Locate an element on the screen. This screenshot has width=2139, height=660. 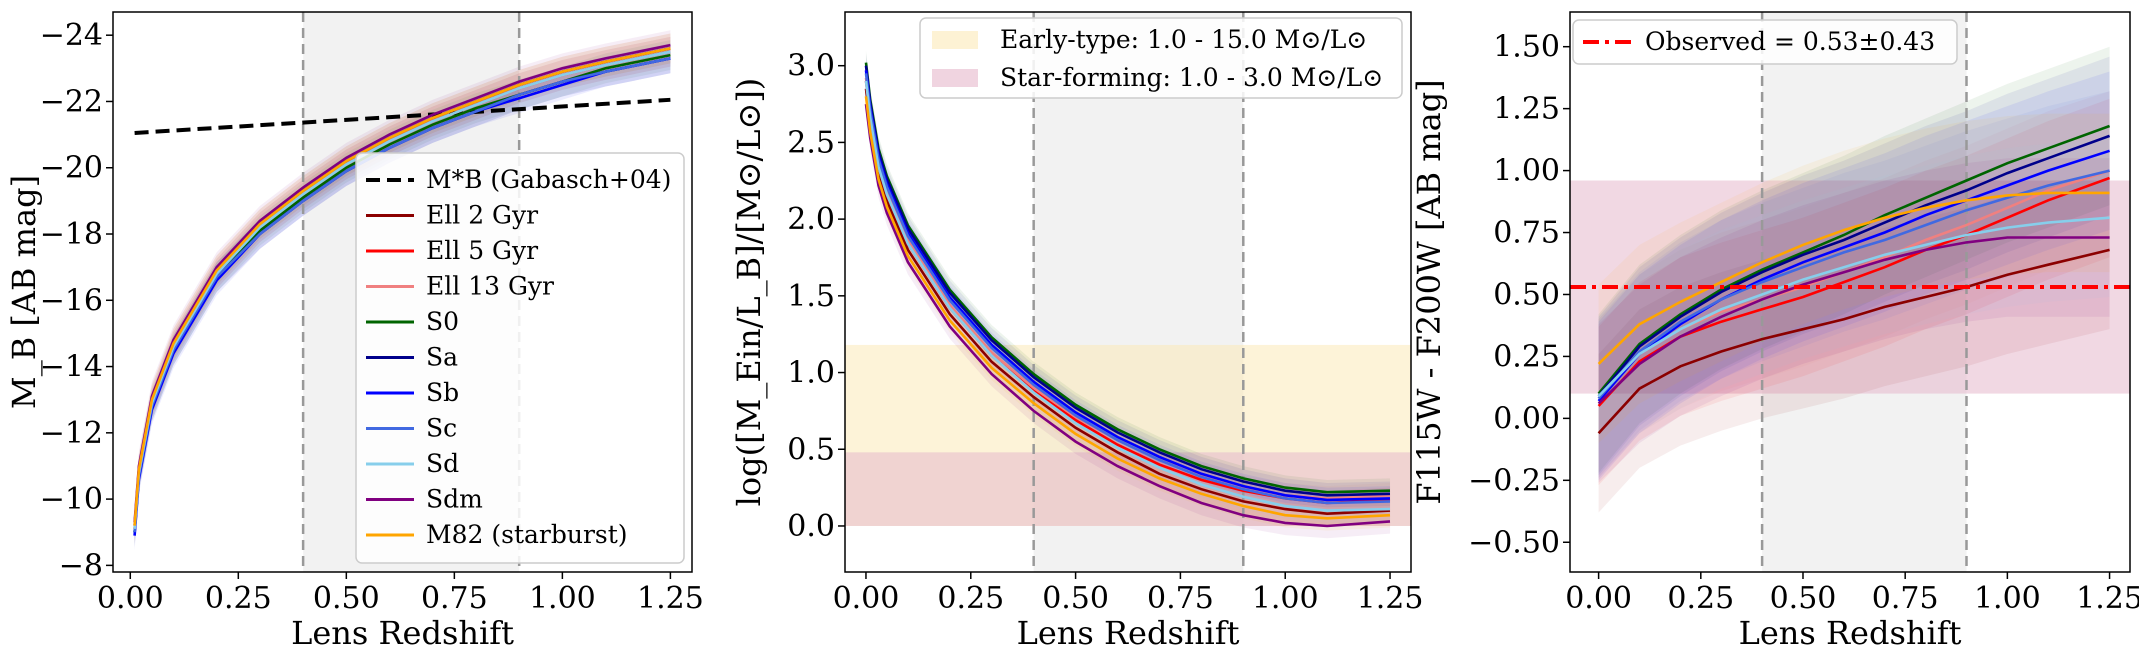
y-tick-label: −22 is located at coordinates (71, 101).